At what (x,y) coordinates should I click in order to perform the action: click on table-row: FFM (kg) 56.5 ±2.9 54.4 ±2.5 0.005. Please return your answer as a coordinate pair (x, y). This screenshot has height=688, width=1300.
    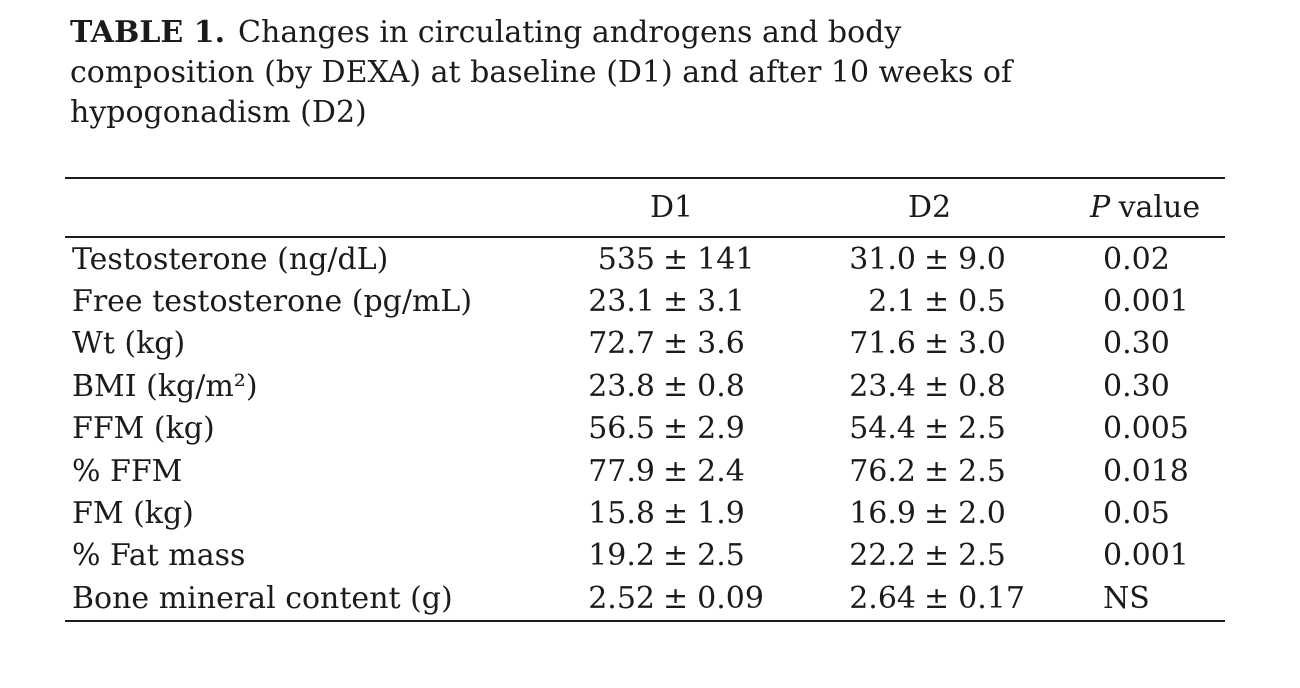
    Looking at the image, I should click on (645, 429).